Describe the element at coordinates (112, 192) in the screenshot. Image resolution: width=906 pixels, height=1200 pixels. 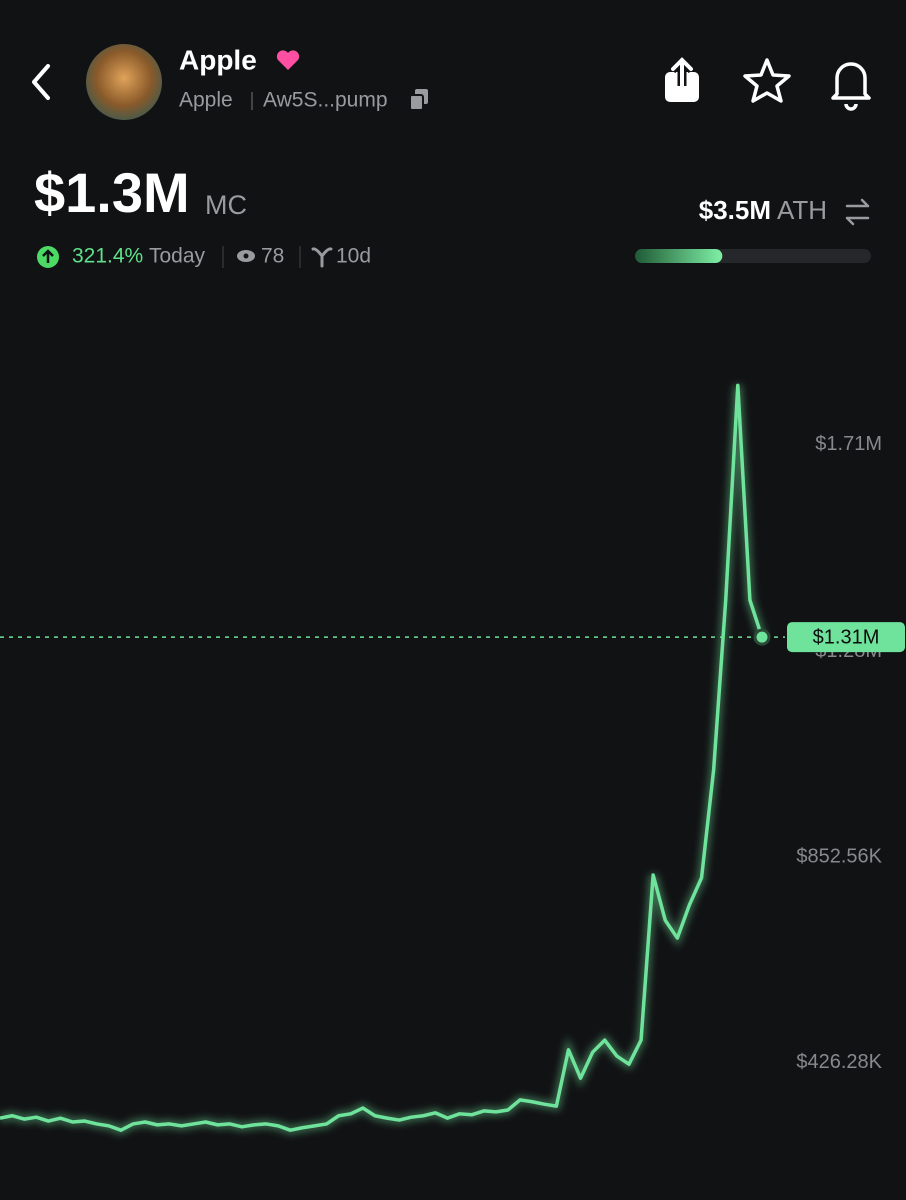
I see `market-cap: $1.3M` at that location.